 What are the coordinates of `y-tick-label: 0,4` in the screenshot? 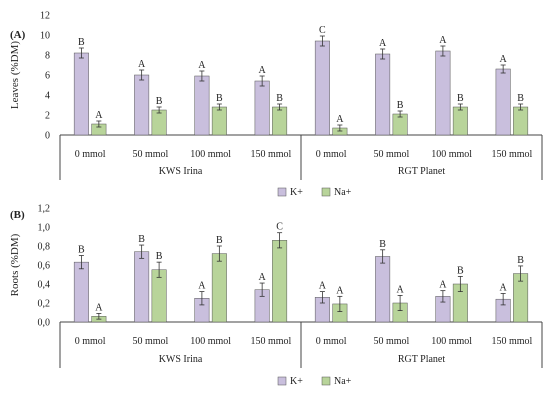 It's located at (44, 285).